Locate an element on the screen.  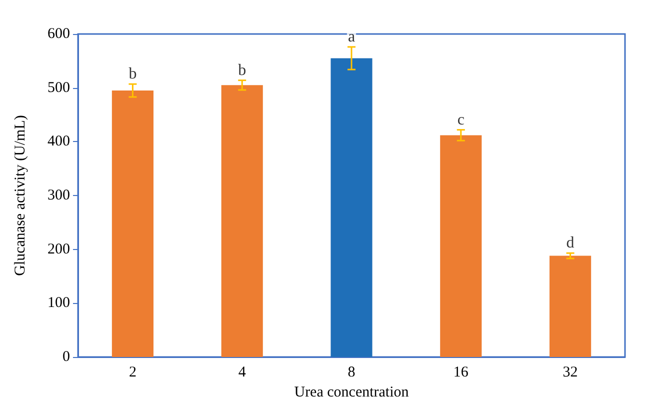
x-tick-label: 2 is located at coordinates (132, 372).